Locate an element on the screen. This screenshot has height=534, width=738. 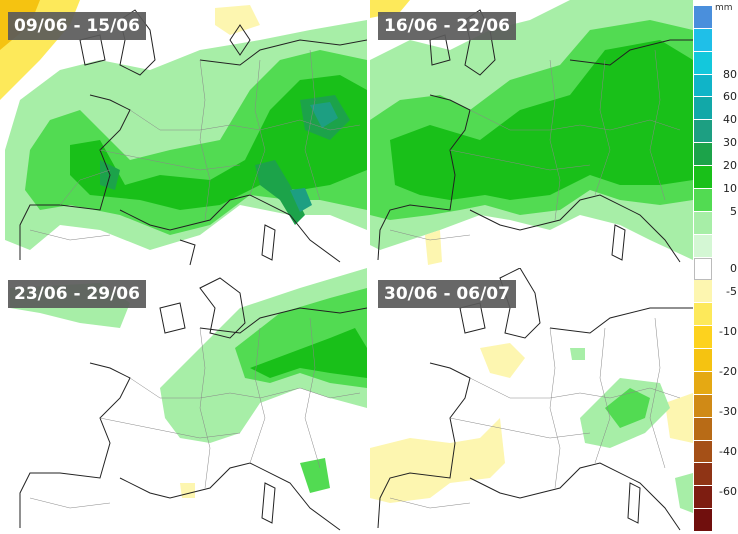
legend-tick-label: -60 is located at coordinates (728, 491).